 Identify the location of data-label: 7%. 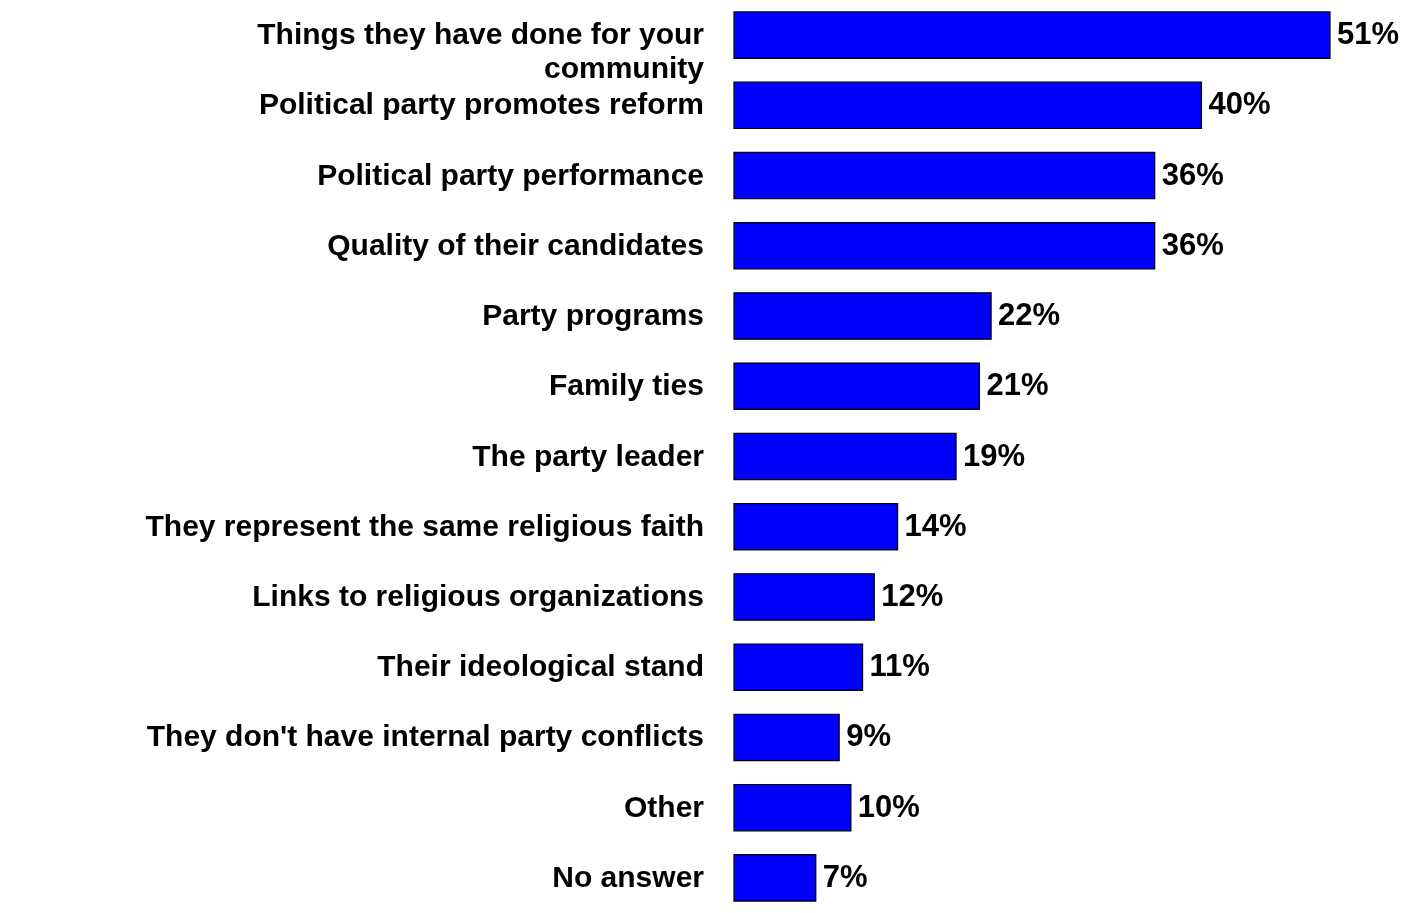
(845, 876).